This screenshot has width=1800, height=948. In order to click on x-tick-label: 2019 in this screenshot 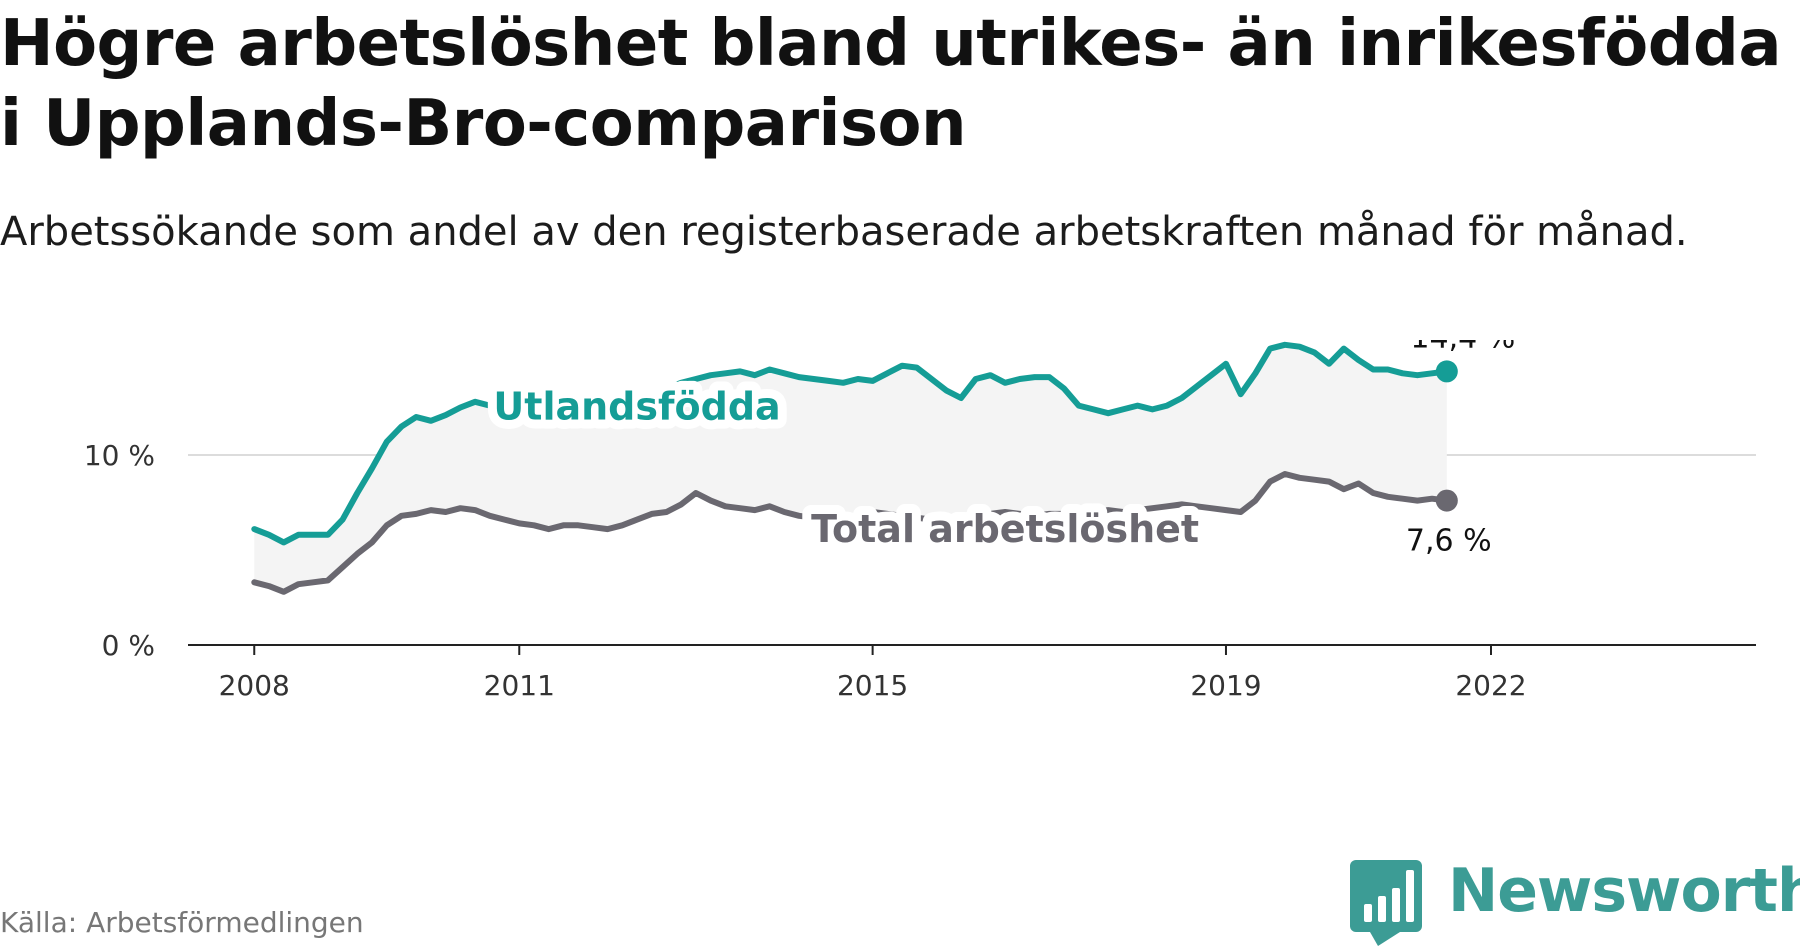, I will do `click(1225, 685)`.